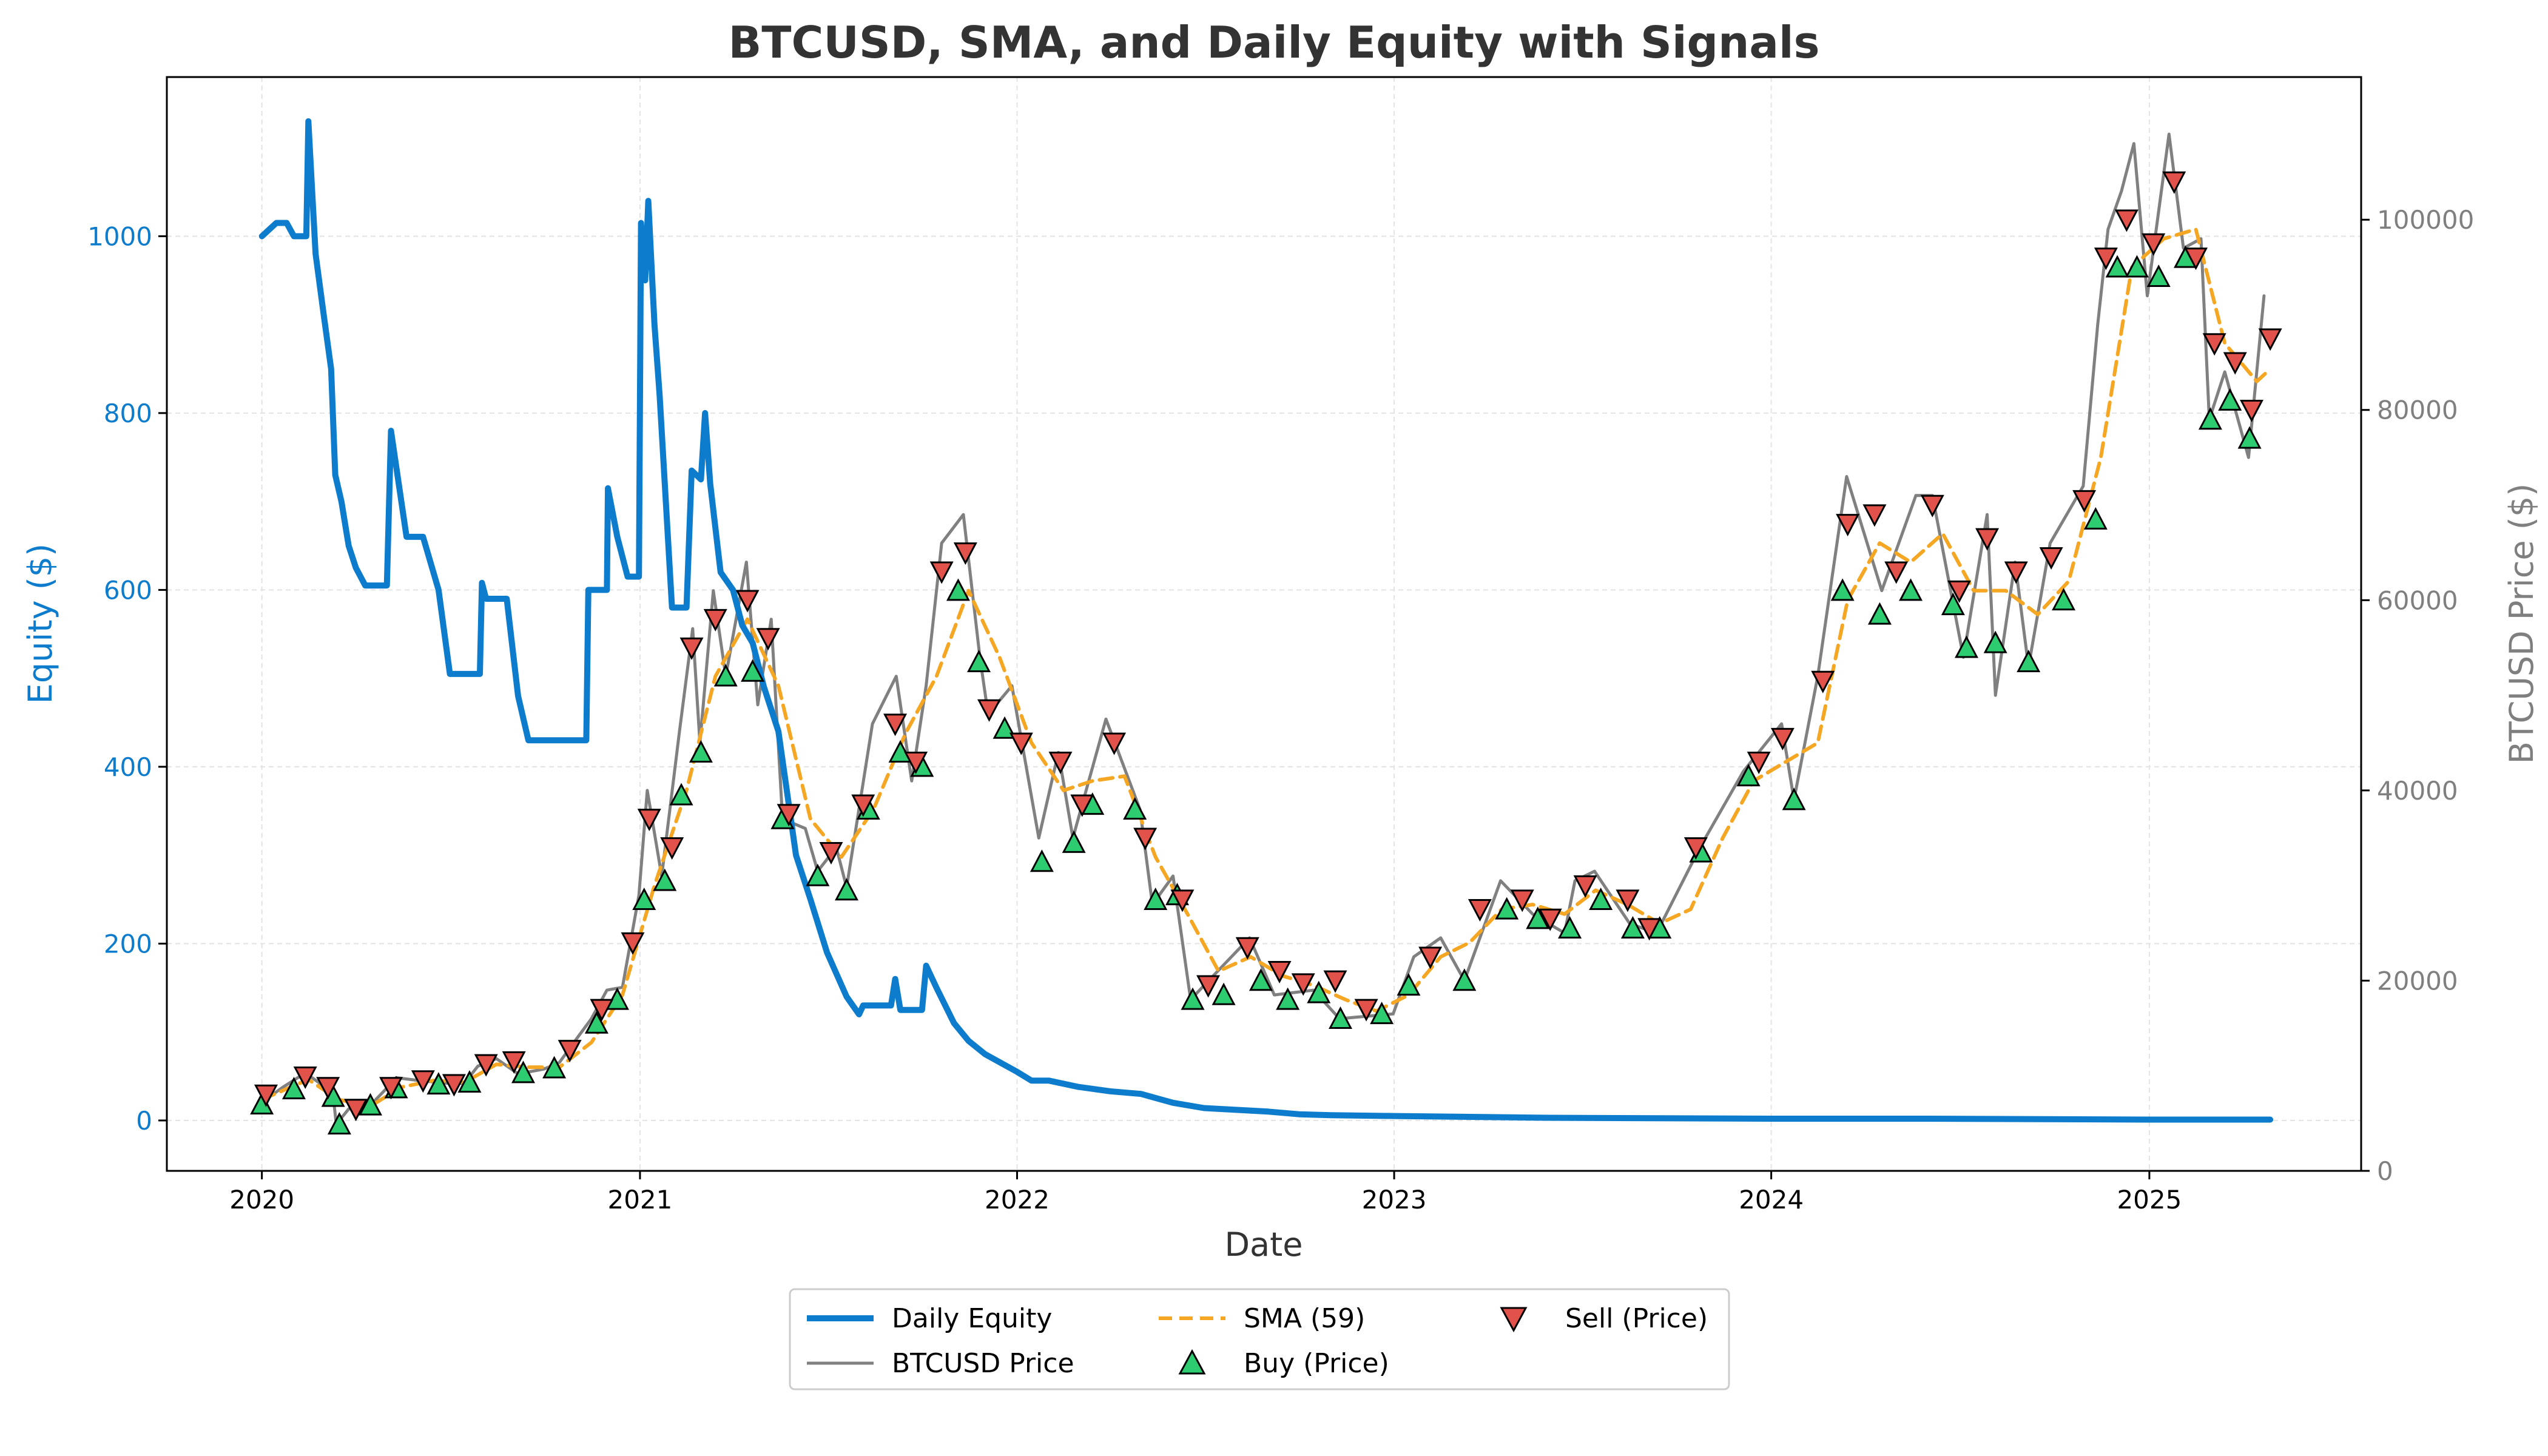  Describe the element at coordinates (2521, 624) in the screenshot. I see `right-axis-label: BTCUSD Price ($)` at that location.